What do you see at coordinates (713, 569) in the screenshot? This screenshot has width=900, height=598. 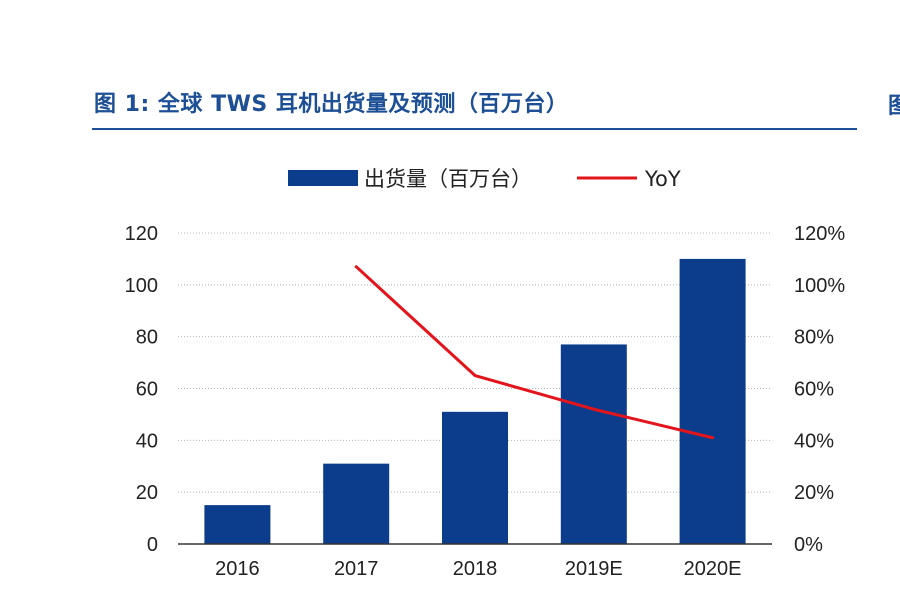 I see `x-tick-label: 2020E` at bounding box center [713, 569].